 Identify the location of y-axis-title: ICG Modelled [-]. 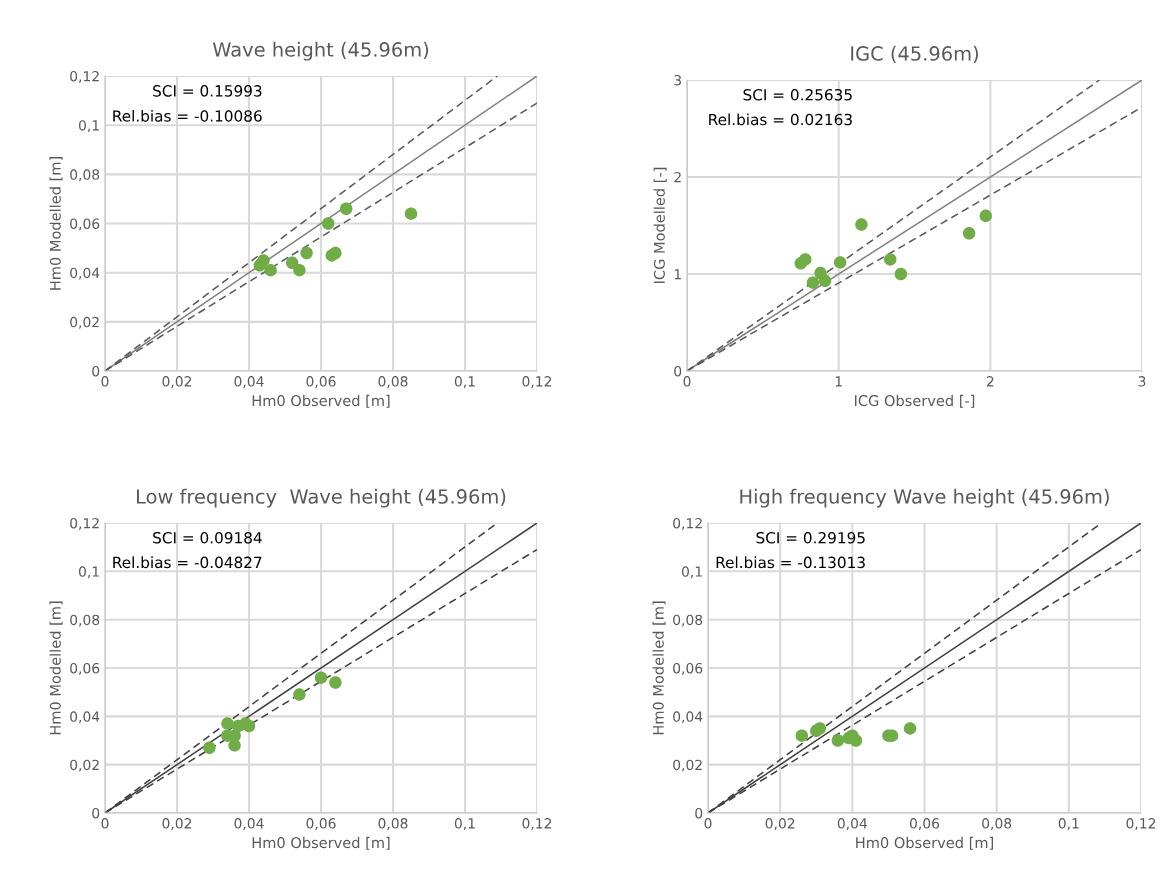
(660, 225).